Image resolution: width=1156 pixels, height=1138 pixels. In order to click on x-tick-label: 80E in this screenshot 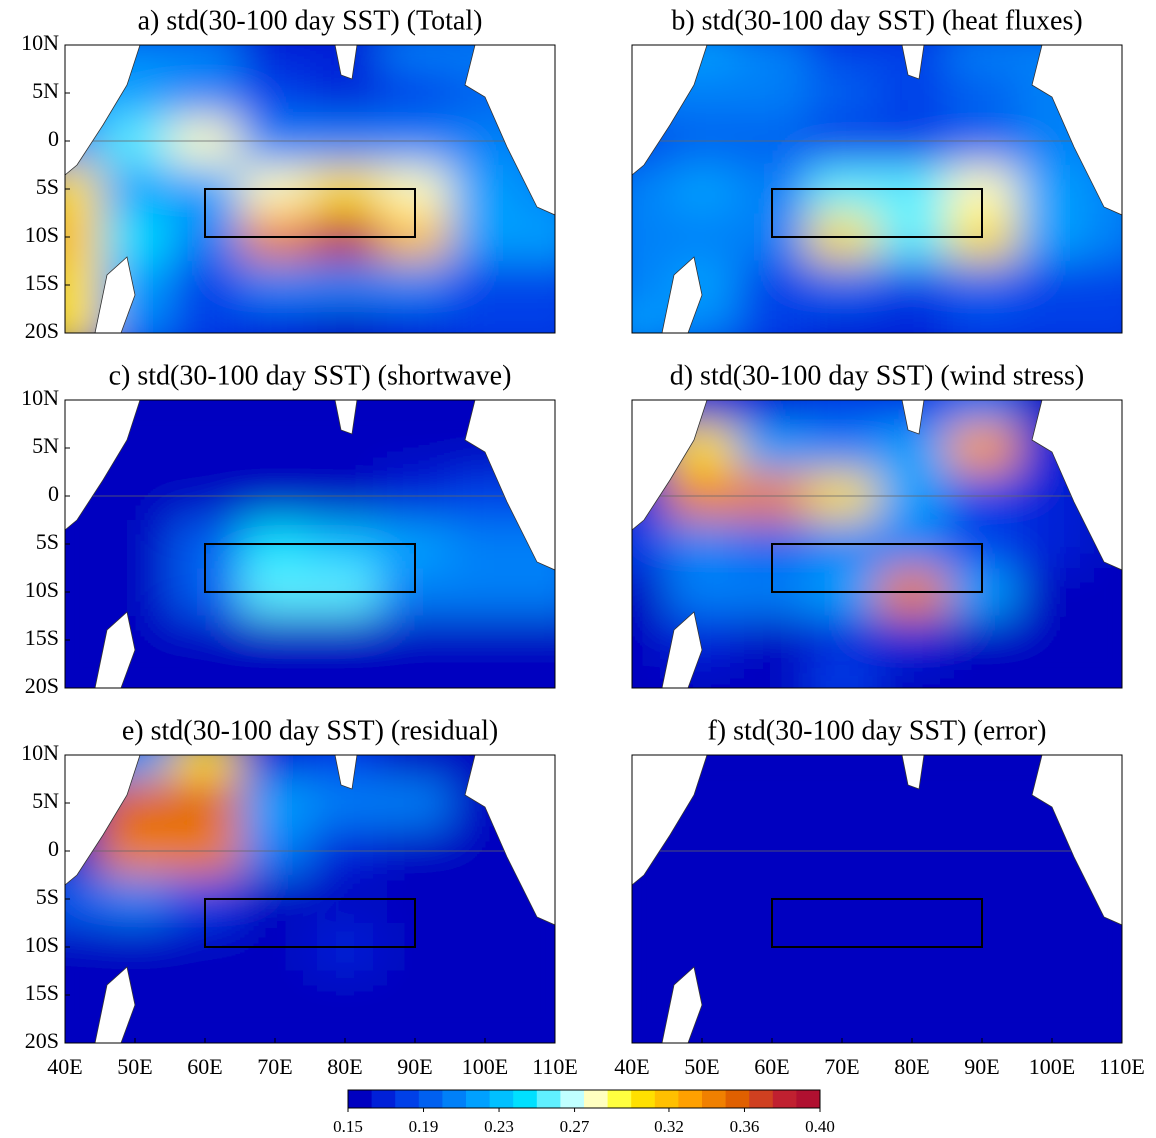, I will do `click(344, 1066)`.